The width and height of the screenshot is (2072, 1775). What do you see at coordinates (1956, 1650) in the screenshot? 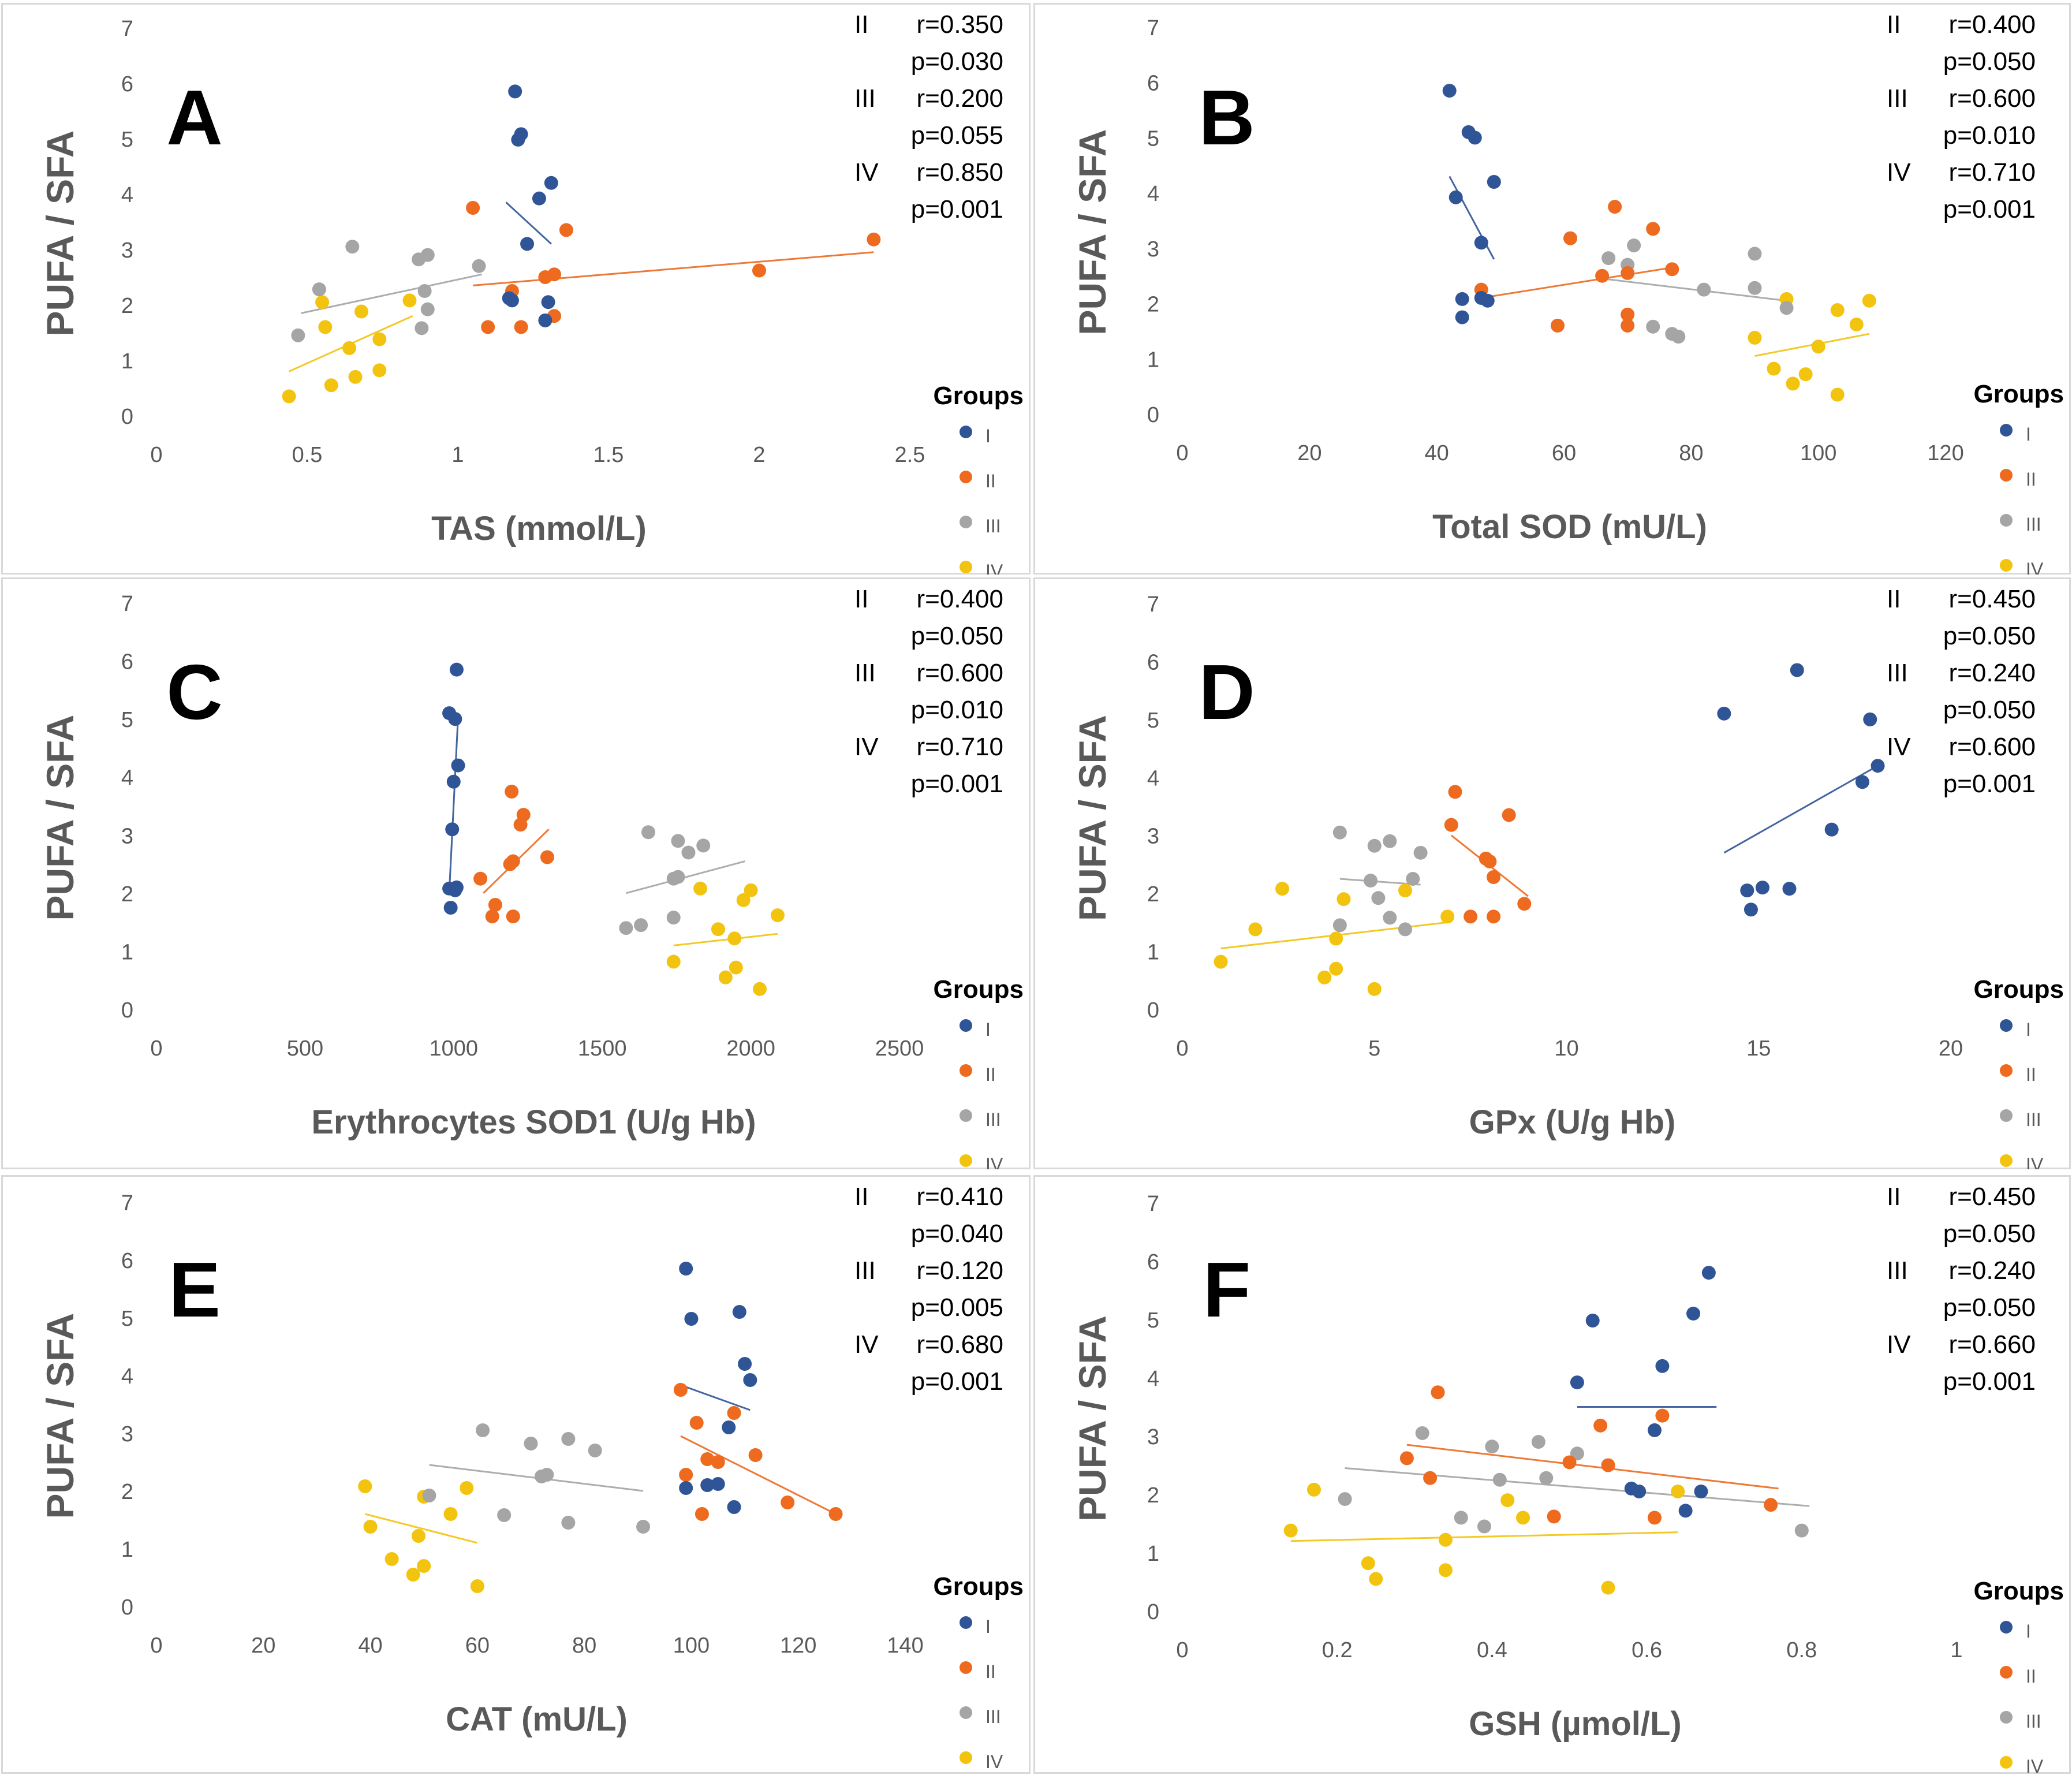
I see `x-tick-label: 1` at bounding box center [1956, 1650].